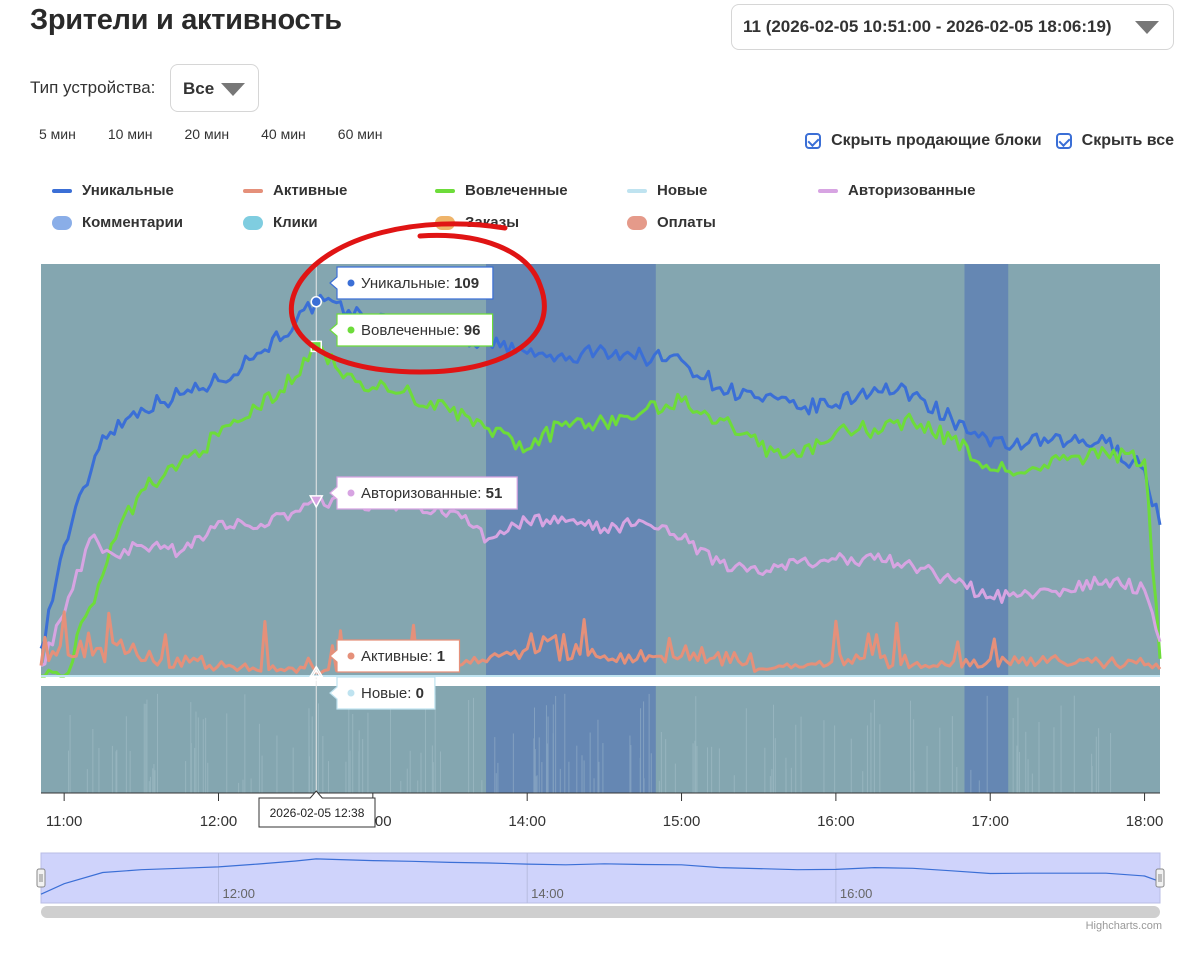 This screenshot has width=1200, height=954. Describe the element at coordinates (133, 222) in the screenshot. I see `legend-label: Комментарии` at that location.